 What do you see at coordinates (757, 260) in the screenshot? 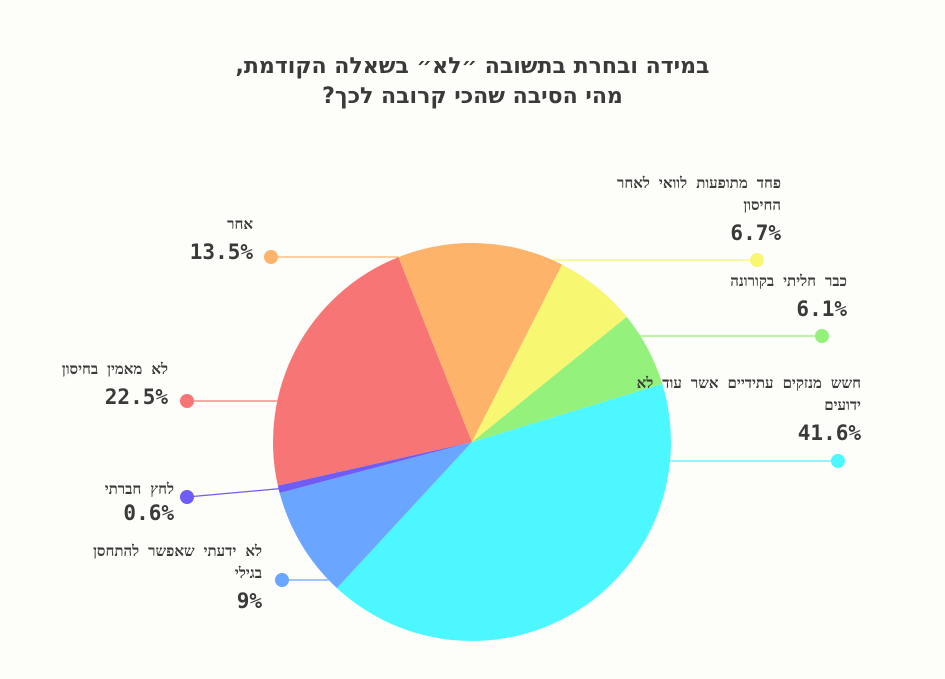
I see `slice-side-effects-dot` at bounding box center [757, 260].